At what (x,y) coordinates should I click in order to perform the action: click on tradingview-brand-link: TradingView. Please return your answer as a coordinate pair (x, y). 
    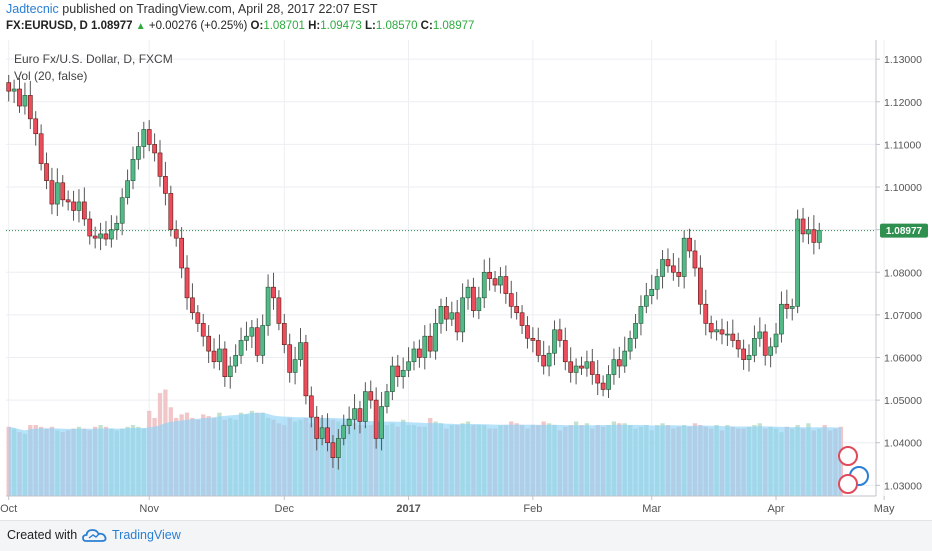
    Looking at the image, I should click on (146, 535).